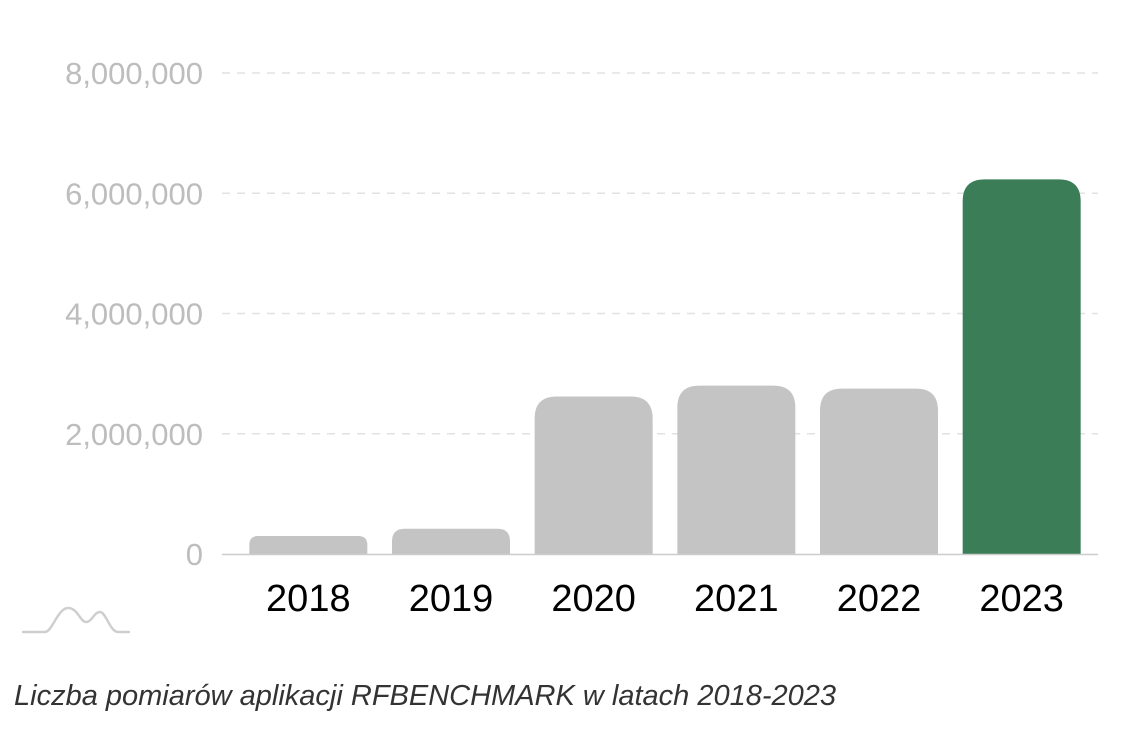  What do you see at coordinates (1021, 599) in the screenshot?
I see `x-tick-label: 2023` at bounding box center [1021, 599].